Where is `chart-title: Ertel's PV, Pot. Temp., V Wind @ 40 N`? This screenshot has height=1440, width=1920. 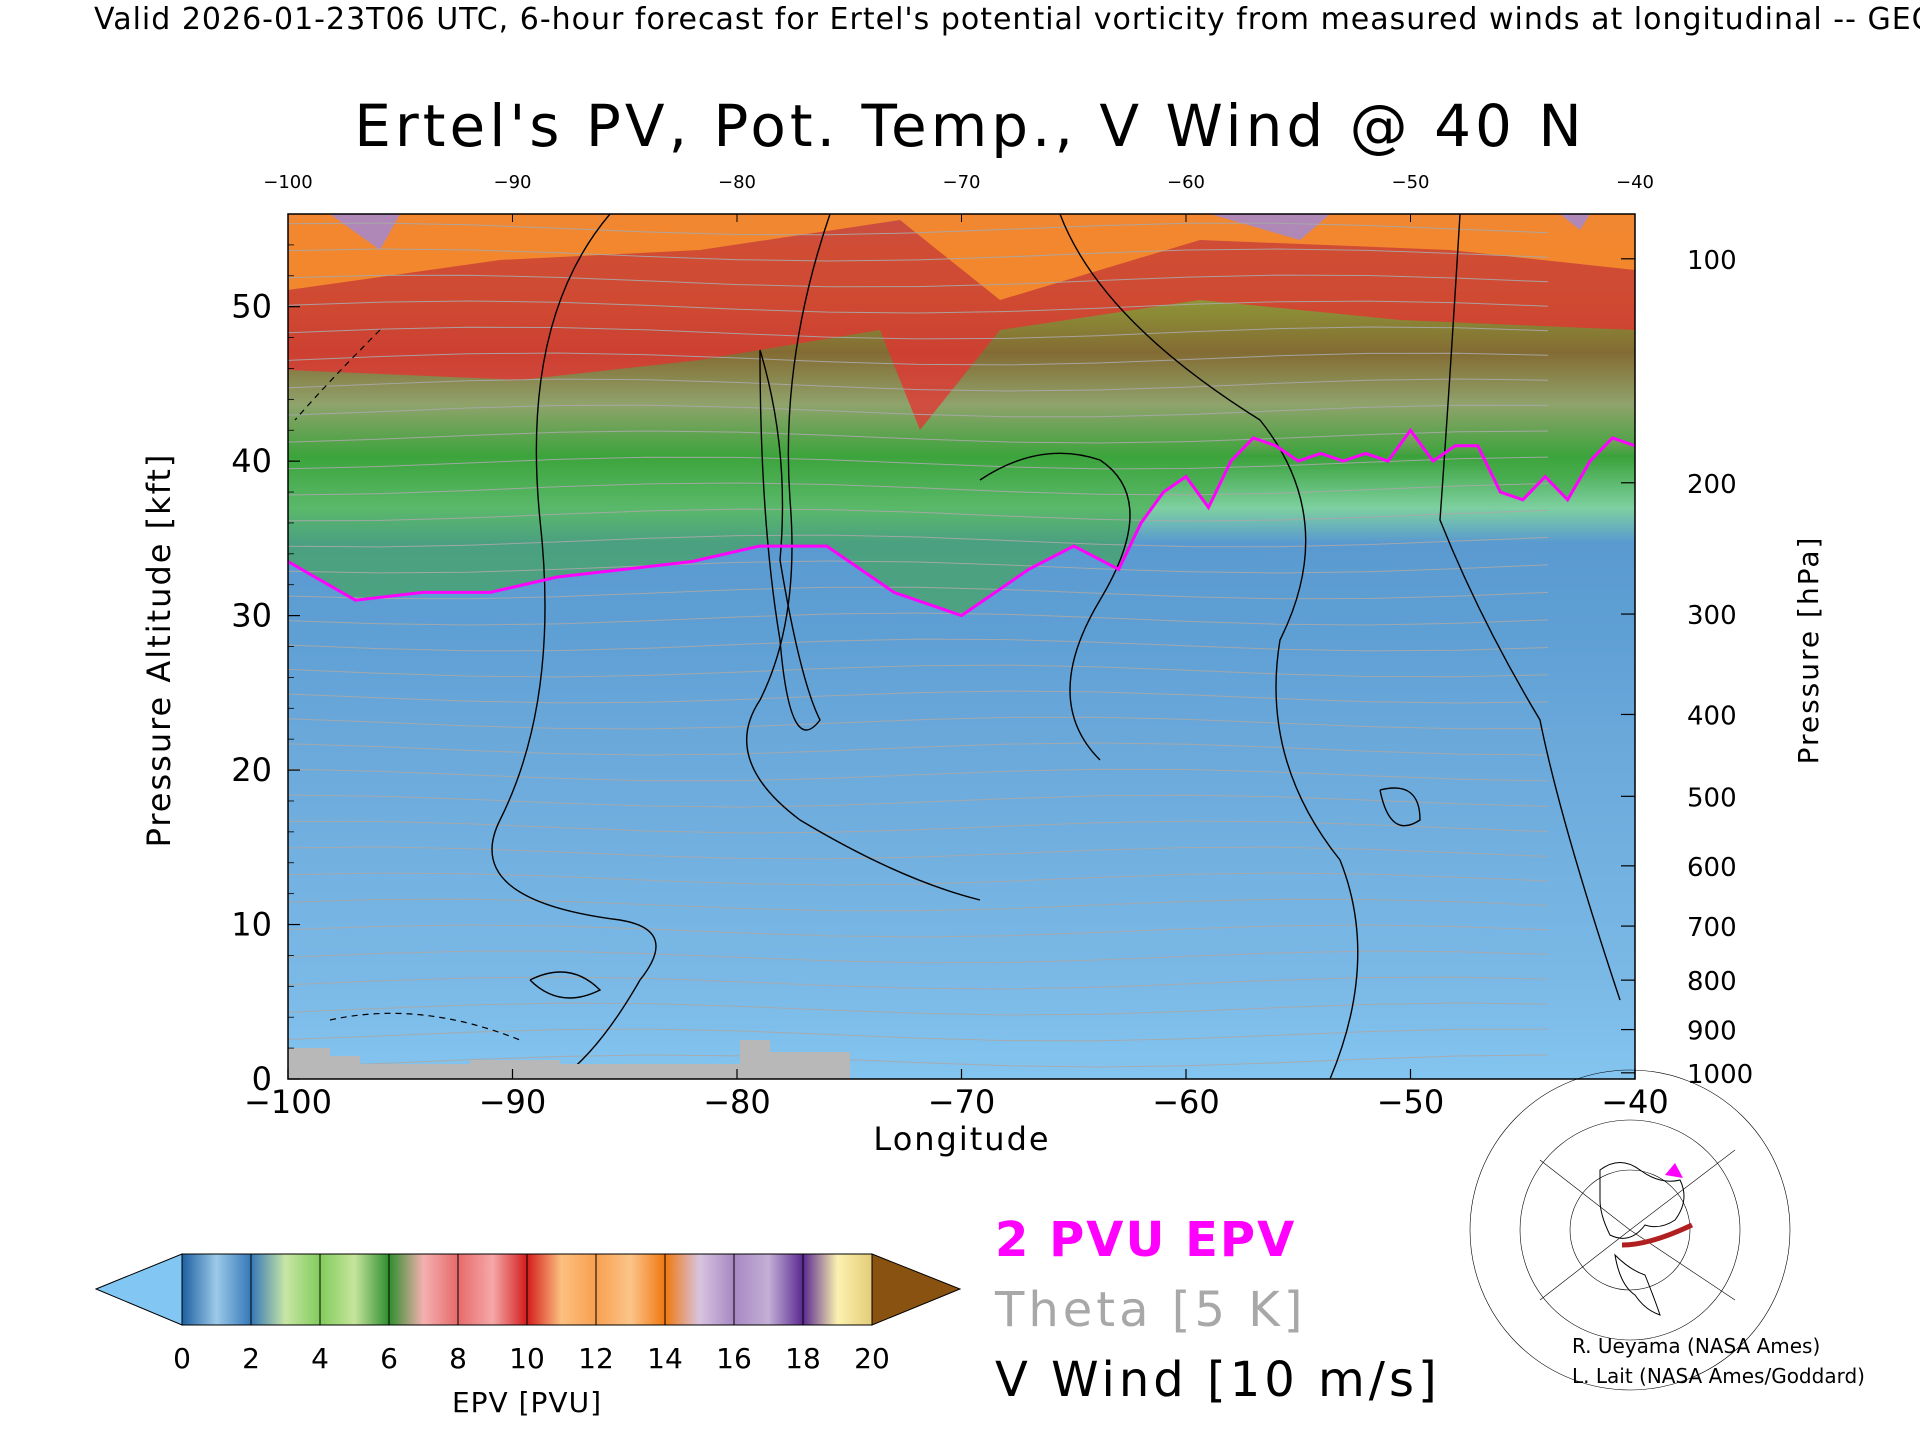 chart-title: Ertel's PV, Pot. Temp., V Wind @ 40 N is located at coordinates (970, 126).